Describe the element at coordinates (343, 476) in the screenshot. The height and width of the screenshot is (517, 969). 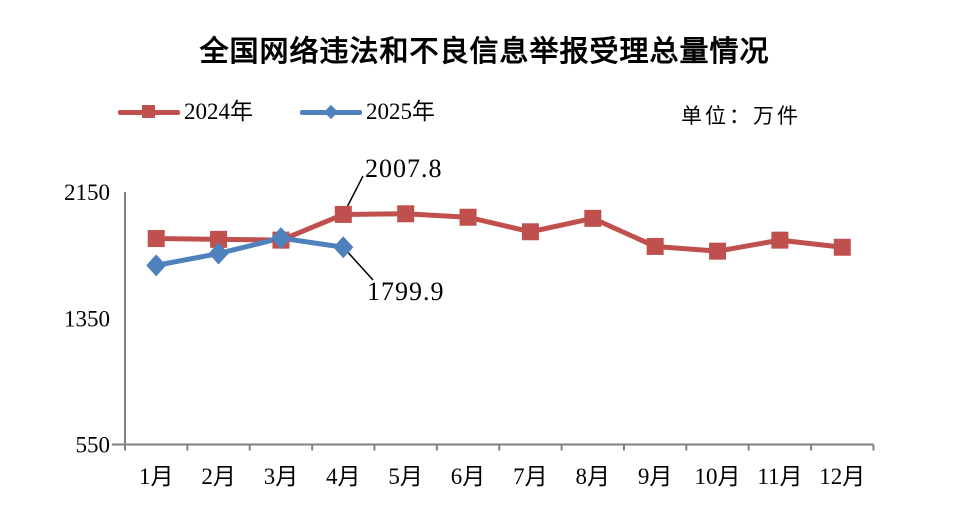
I see `x-tick-label: 4月` at that location.